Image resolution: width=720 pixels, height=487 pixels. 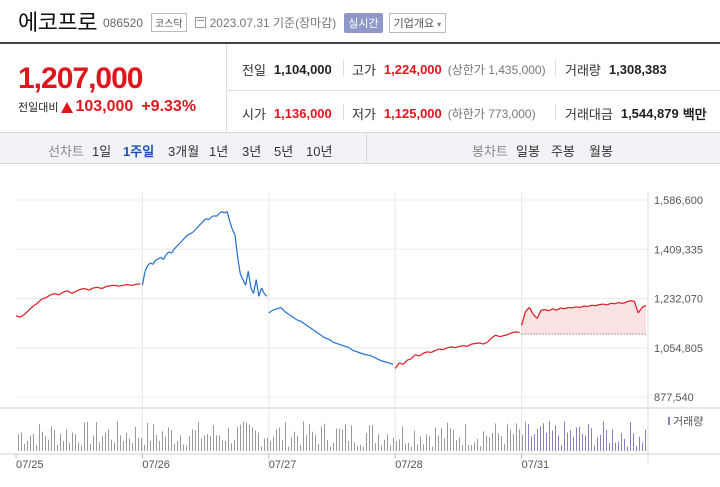 What do you see at coordinates (601, 151) in the screenshot?
I see `tab-monthly-candle: 월봉` at bounding box center [601, 151].